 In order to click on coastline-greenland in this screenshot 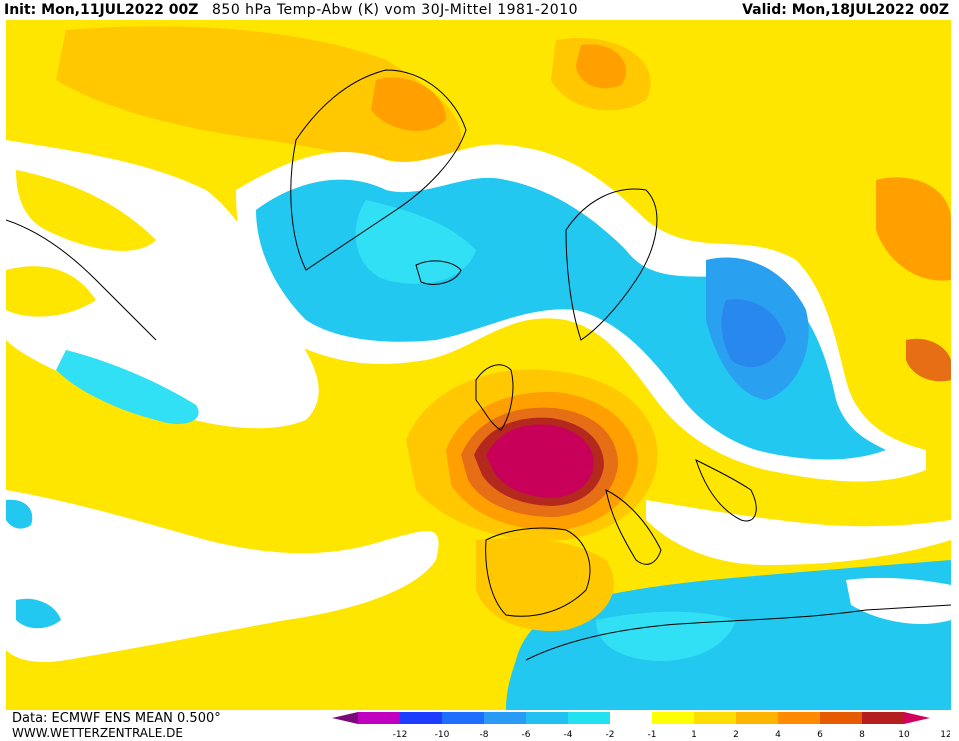, I will do `click(378, 170)`.